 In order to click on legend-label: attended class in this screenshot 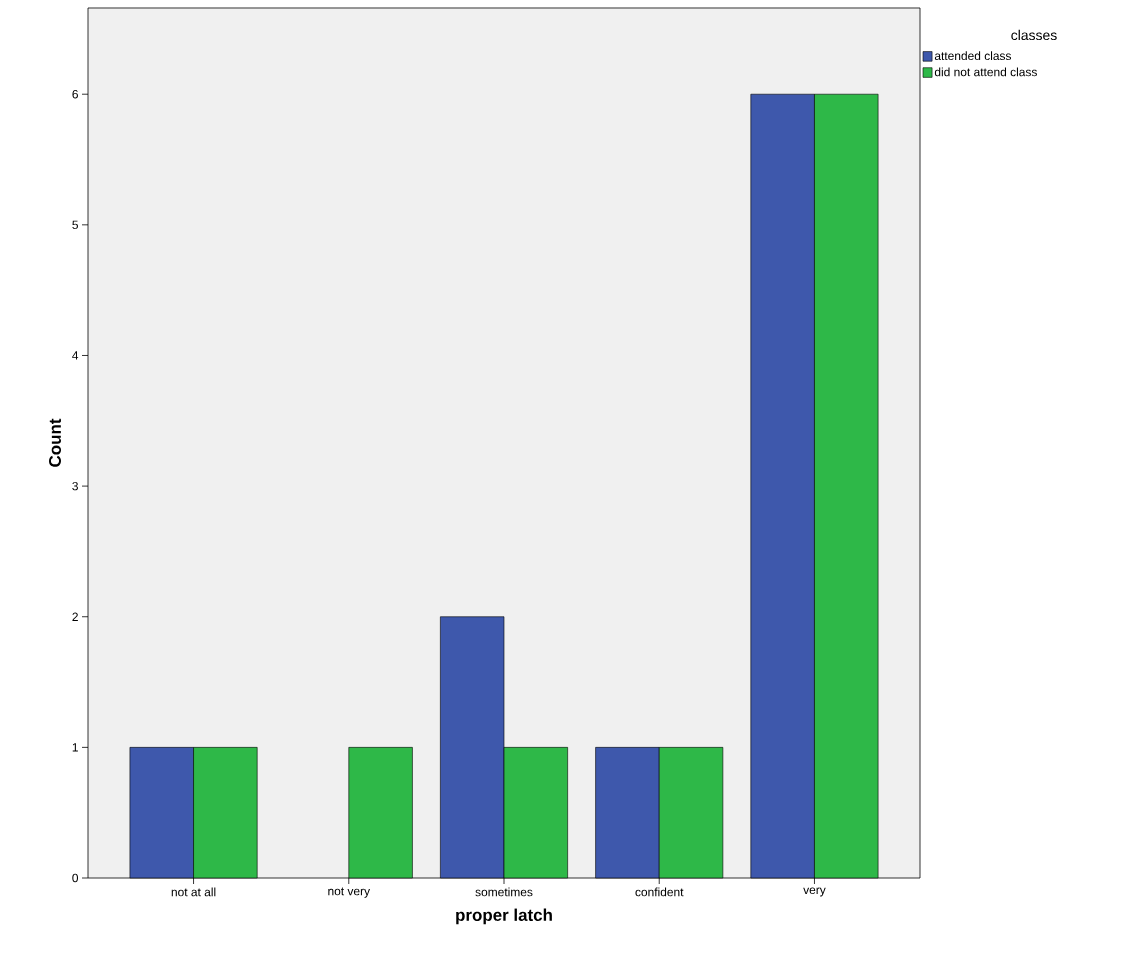, I will do `click(973, 56)`.